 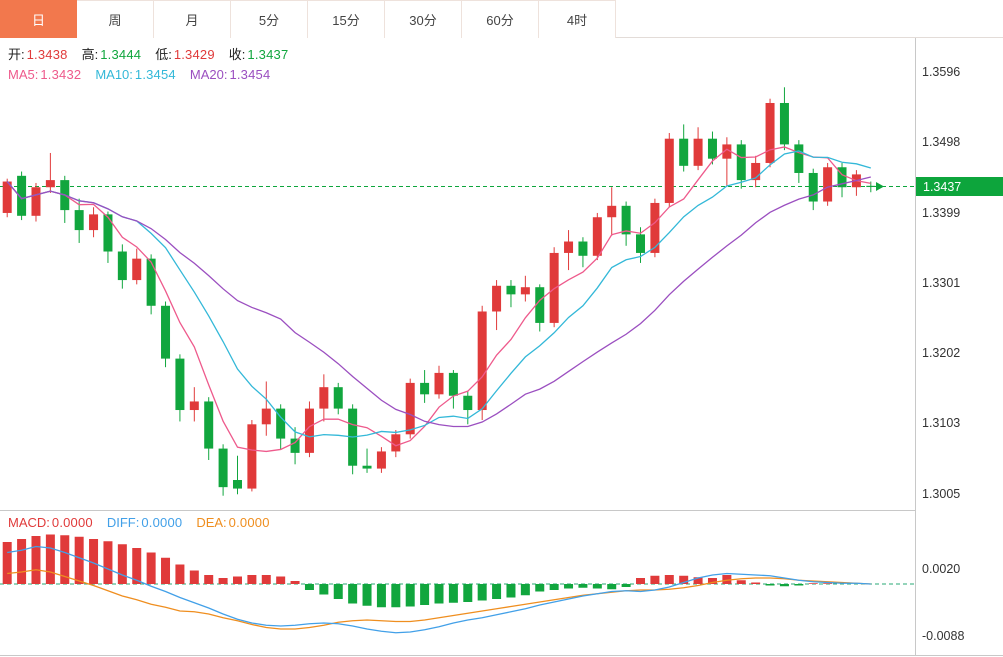 I want to click on info-value: 1.3432, so click(x=61, y=74).